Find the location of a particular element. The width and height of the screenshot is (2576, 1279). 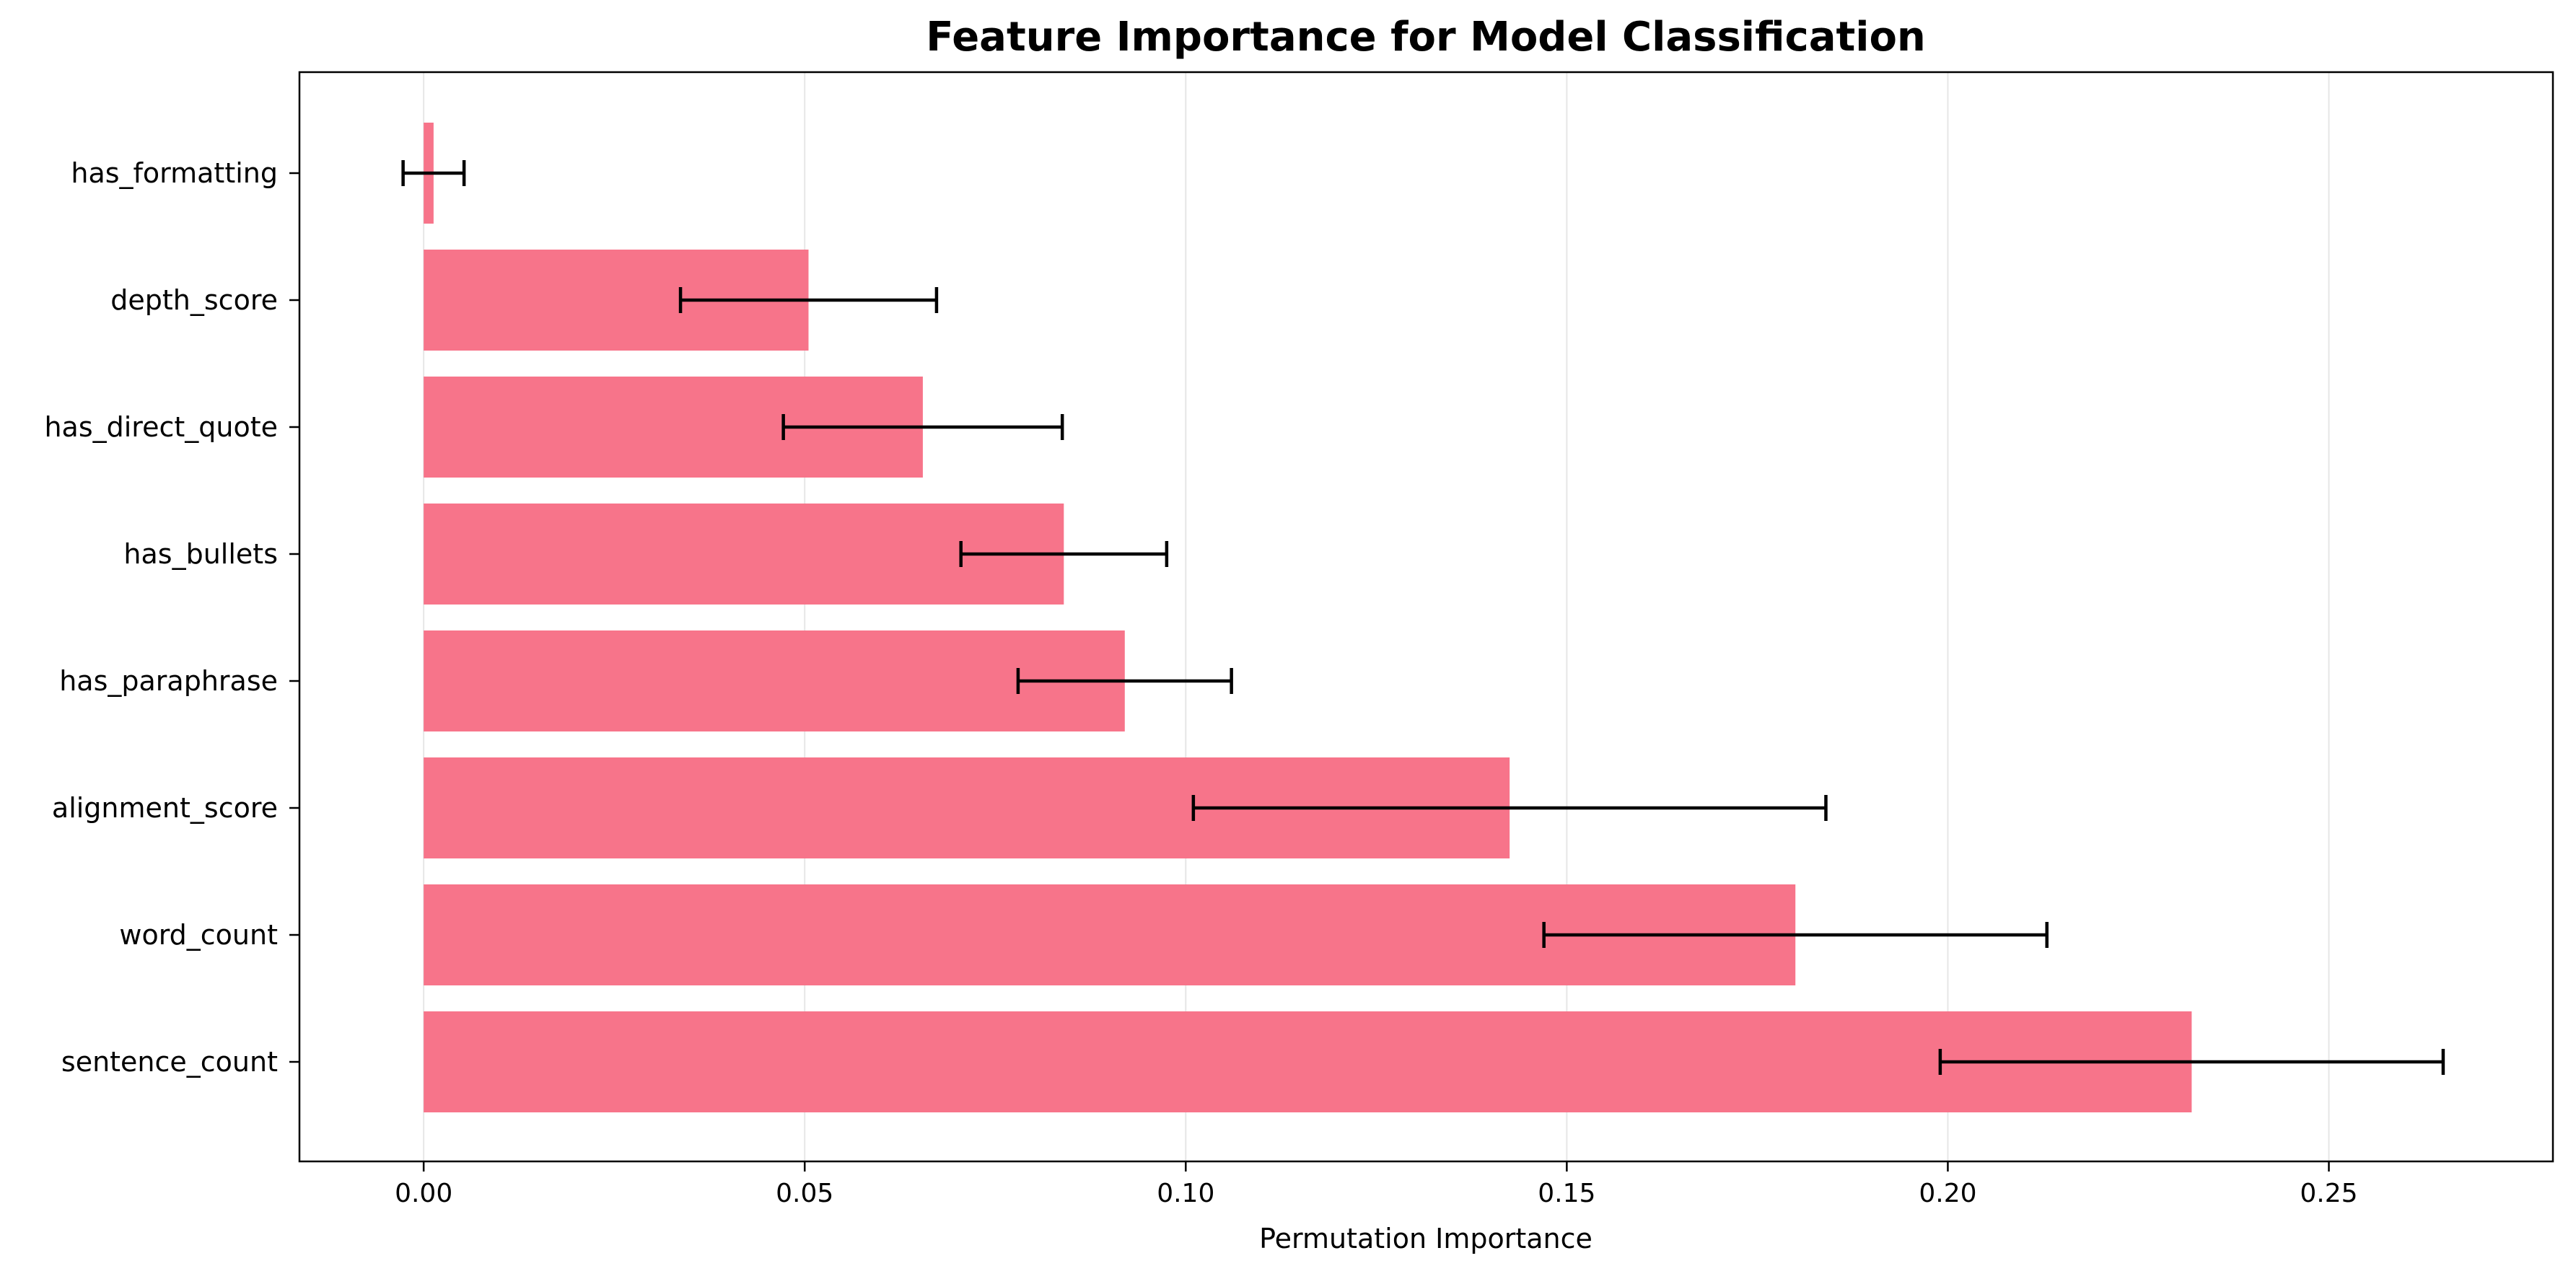

bar-has-bullets is located at coordinates (744, 554).